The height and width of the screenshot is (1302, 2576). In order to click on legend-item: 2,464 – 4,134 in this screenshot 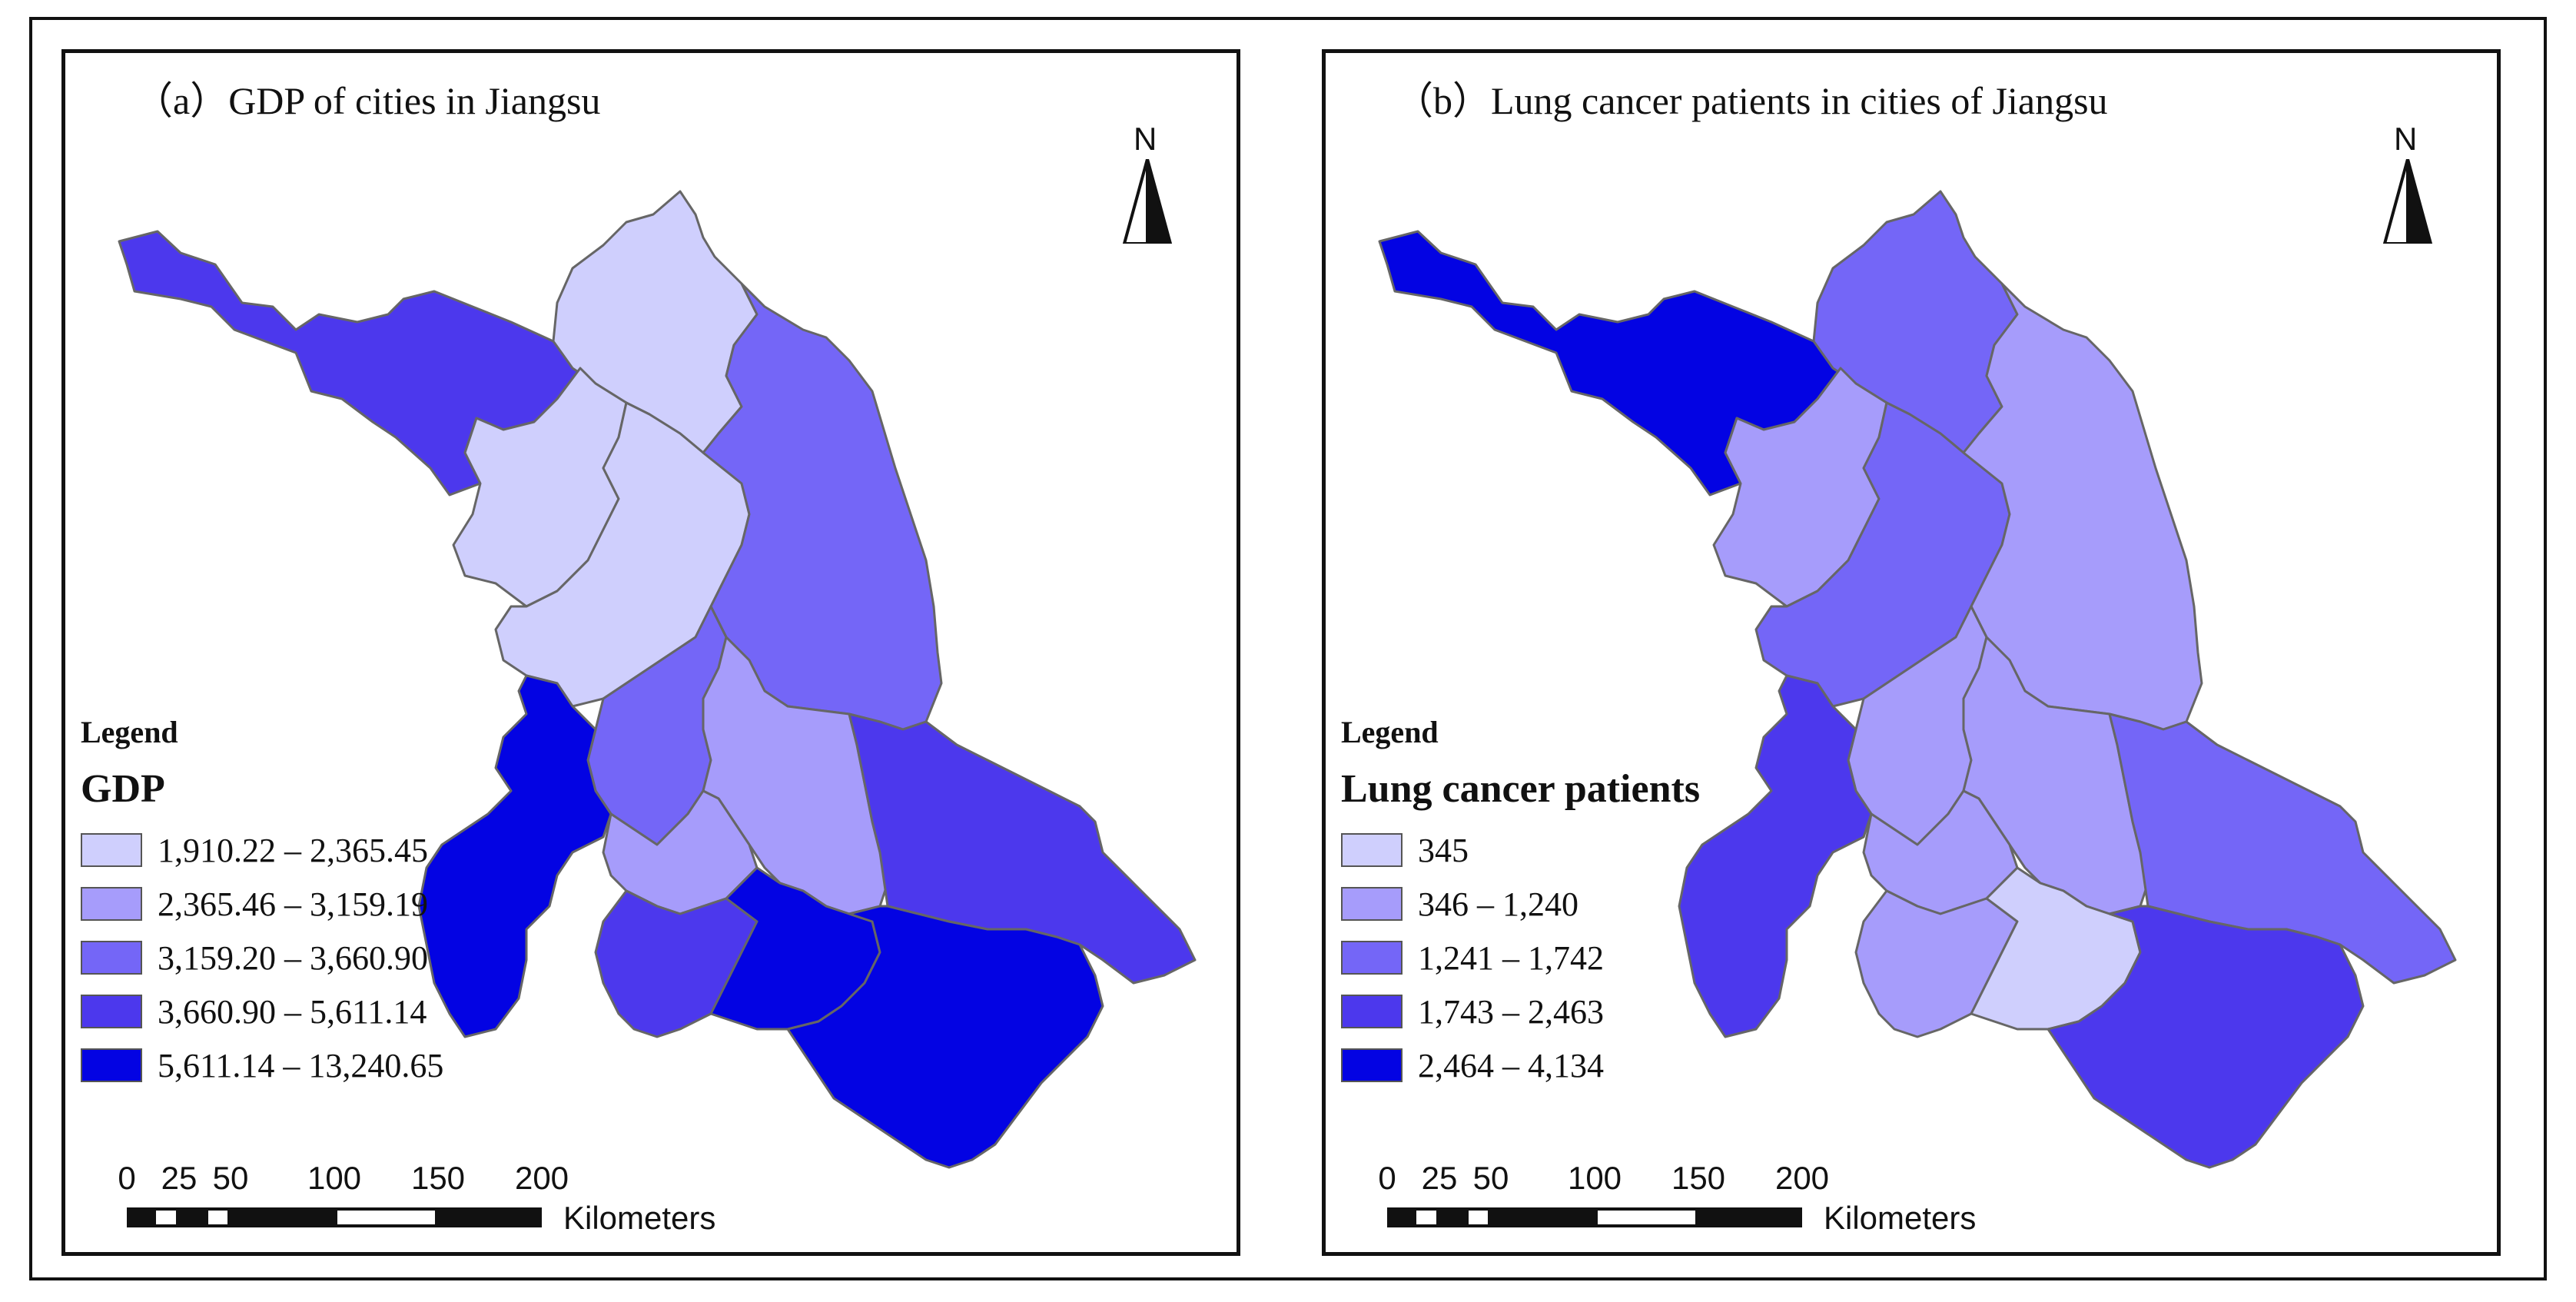, I will do `click(1520, 1065)`.